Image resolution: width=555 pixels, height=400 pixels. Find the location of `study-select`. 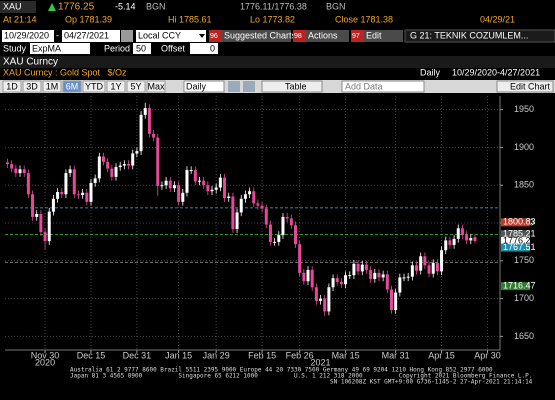

study-select is located at coordinates (60, 48).